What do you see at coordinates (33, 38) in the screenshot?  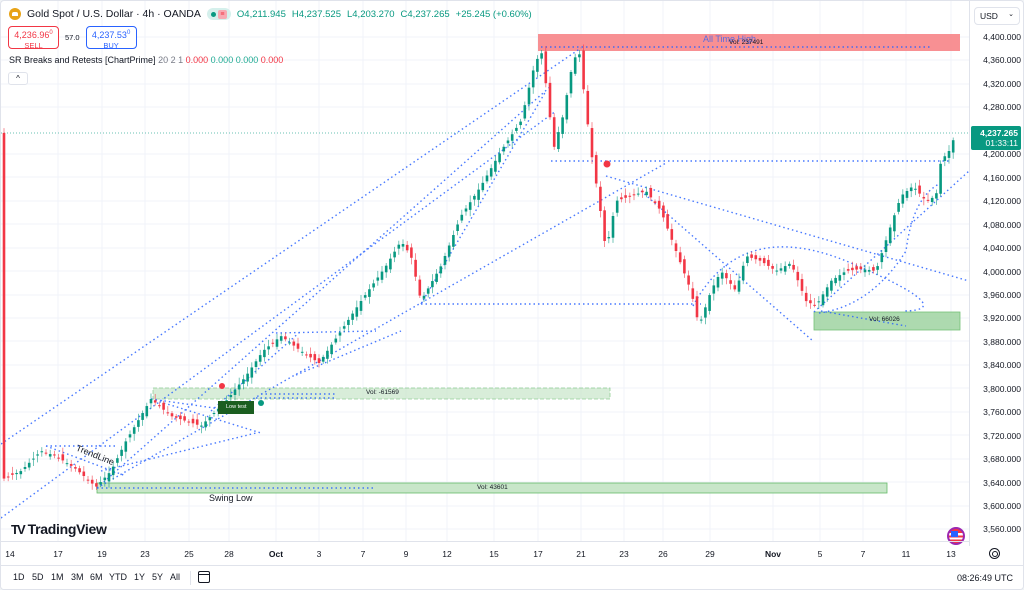 I see `sell-button: 4,236.960 SELL` at bounding box center [33, 38].